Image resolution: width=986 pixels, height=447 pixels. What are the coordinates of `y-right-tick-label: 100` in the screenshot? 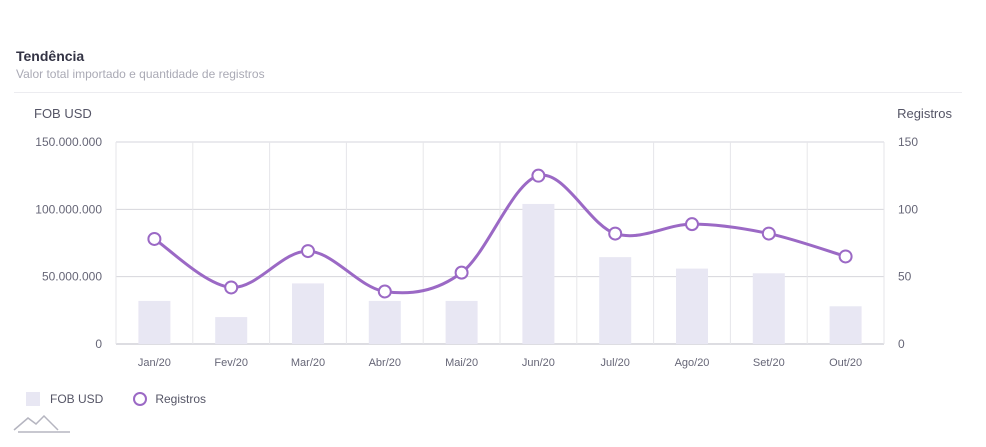 It's located at (908, 209).